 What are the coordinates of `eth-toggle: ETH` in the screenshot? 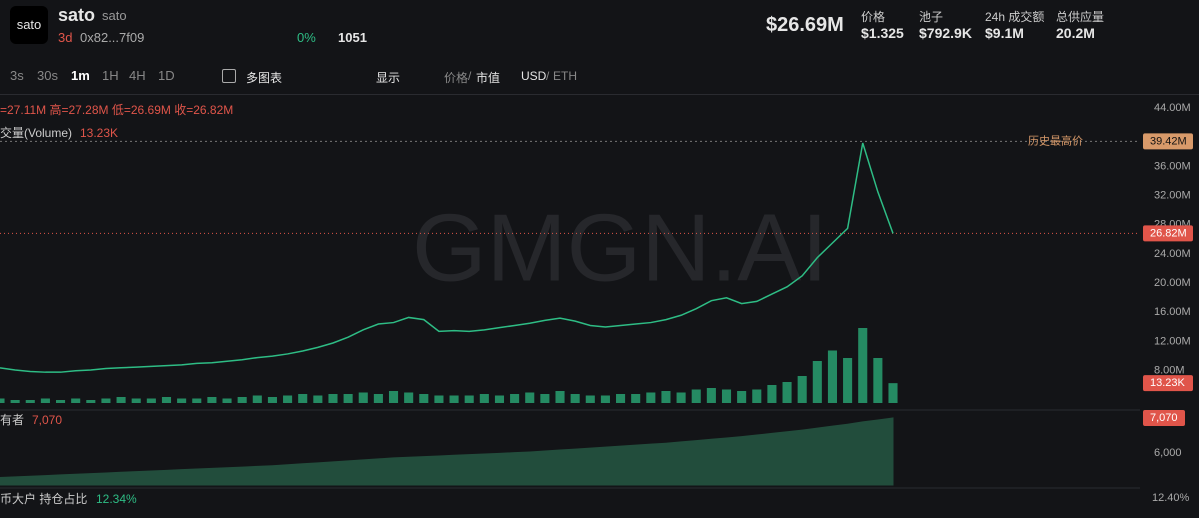 It's located at (565, 76).